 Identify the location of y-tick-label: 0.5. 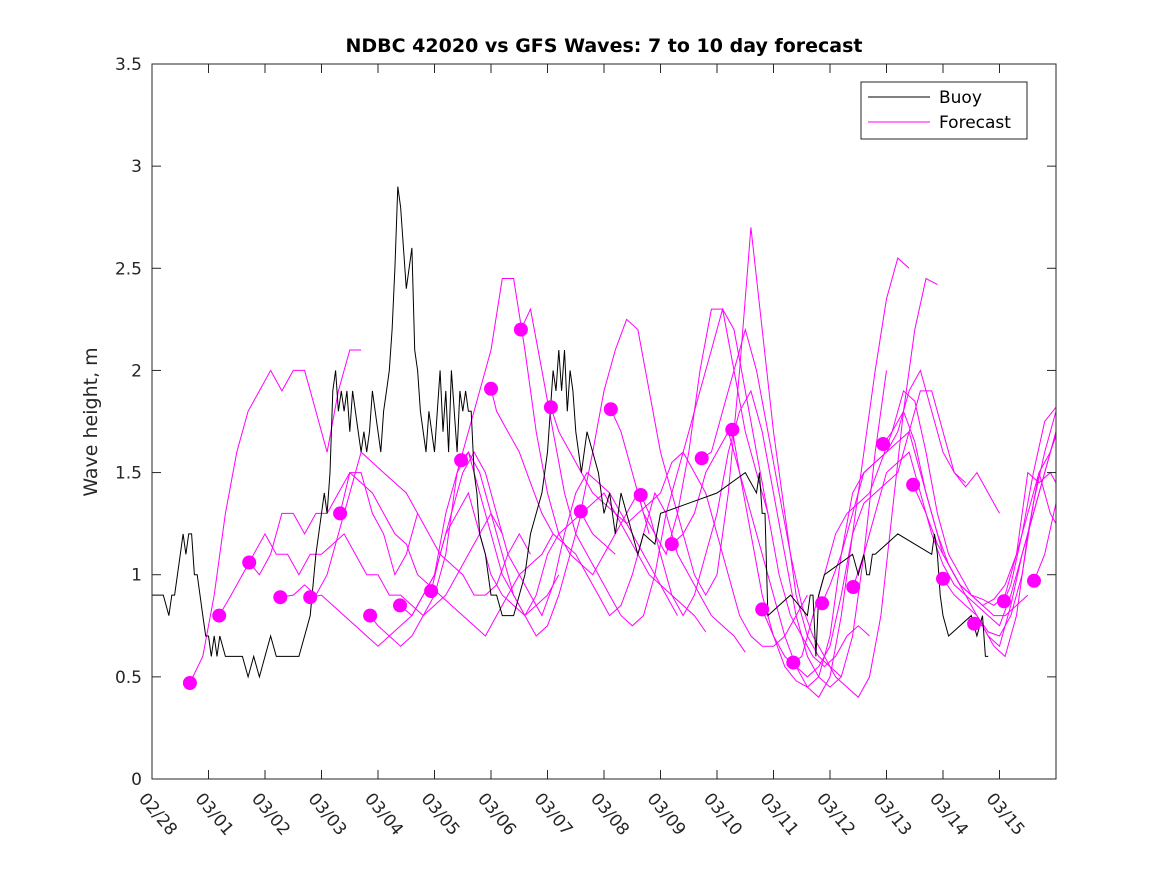
(128, 678).